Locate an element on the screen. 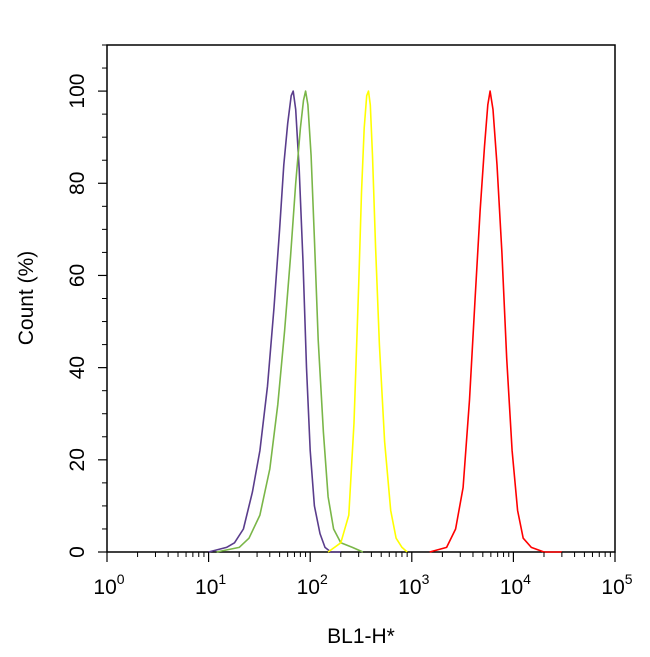 The image size is (650, 657). x-axis-ticks: 10⁰ 10¹ 10² 10³ 10⁴ 10⁵ is located at coordinates (363, 575).